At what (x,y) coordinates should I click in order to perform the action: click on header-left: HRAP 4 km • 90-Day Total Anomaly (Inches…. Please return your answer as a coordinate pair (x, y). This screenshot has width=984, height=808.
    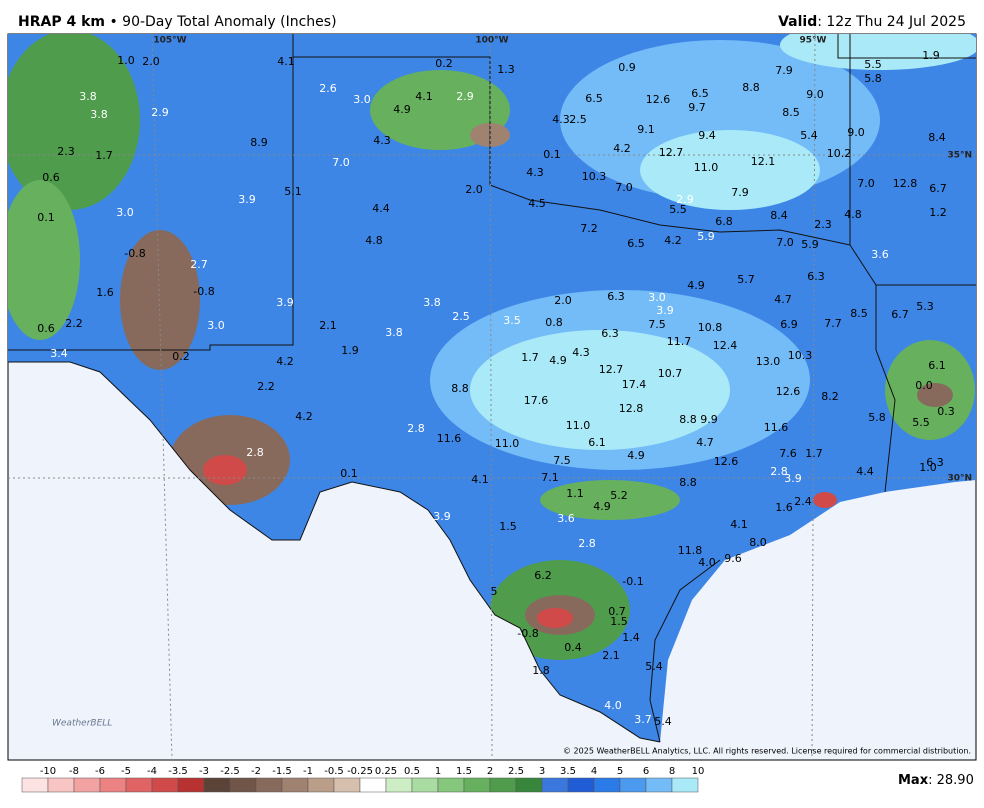
    Looking at the image, I should click on (177, 22).